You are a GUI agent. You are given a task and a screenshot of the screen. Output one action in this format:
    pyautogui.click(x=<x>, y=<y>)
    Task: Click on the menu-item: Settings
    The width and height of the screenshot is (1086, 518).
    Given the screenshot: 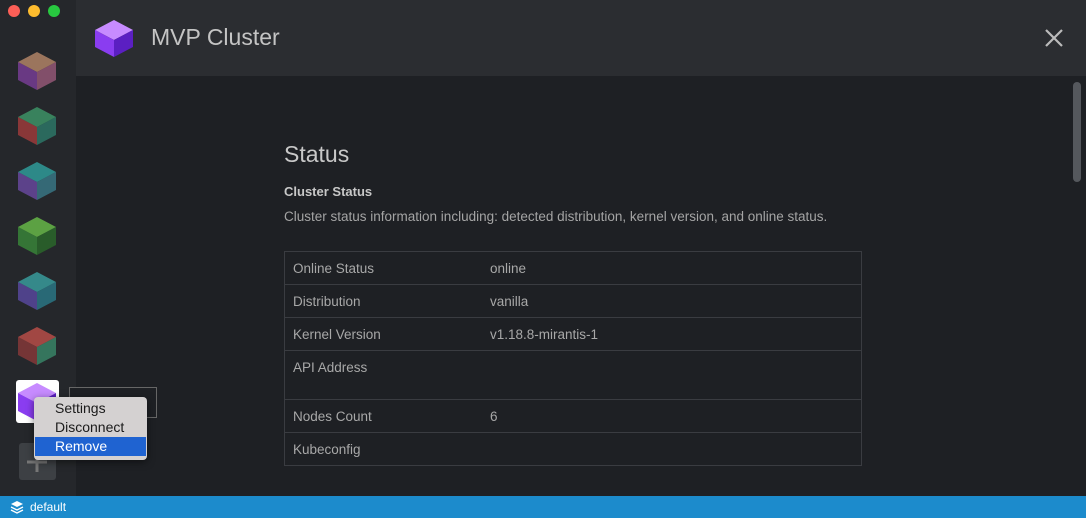 What is the action you would take?
    pyautogui.click(x=80, y=408)
    